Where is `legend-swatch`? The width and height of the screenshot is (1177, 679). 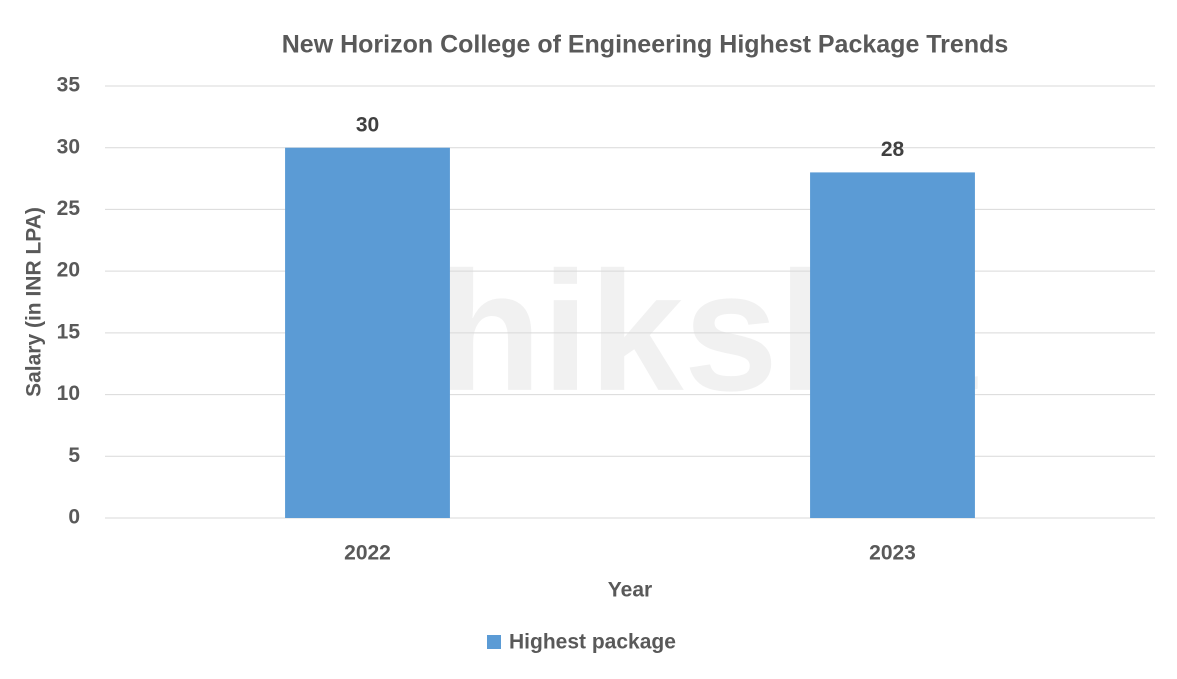 legend-swatch is located at coordinates (494, 642).